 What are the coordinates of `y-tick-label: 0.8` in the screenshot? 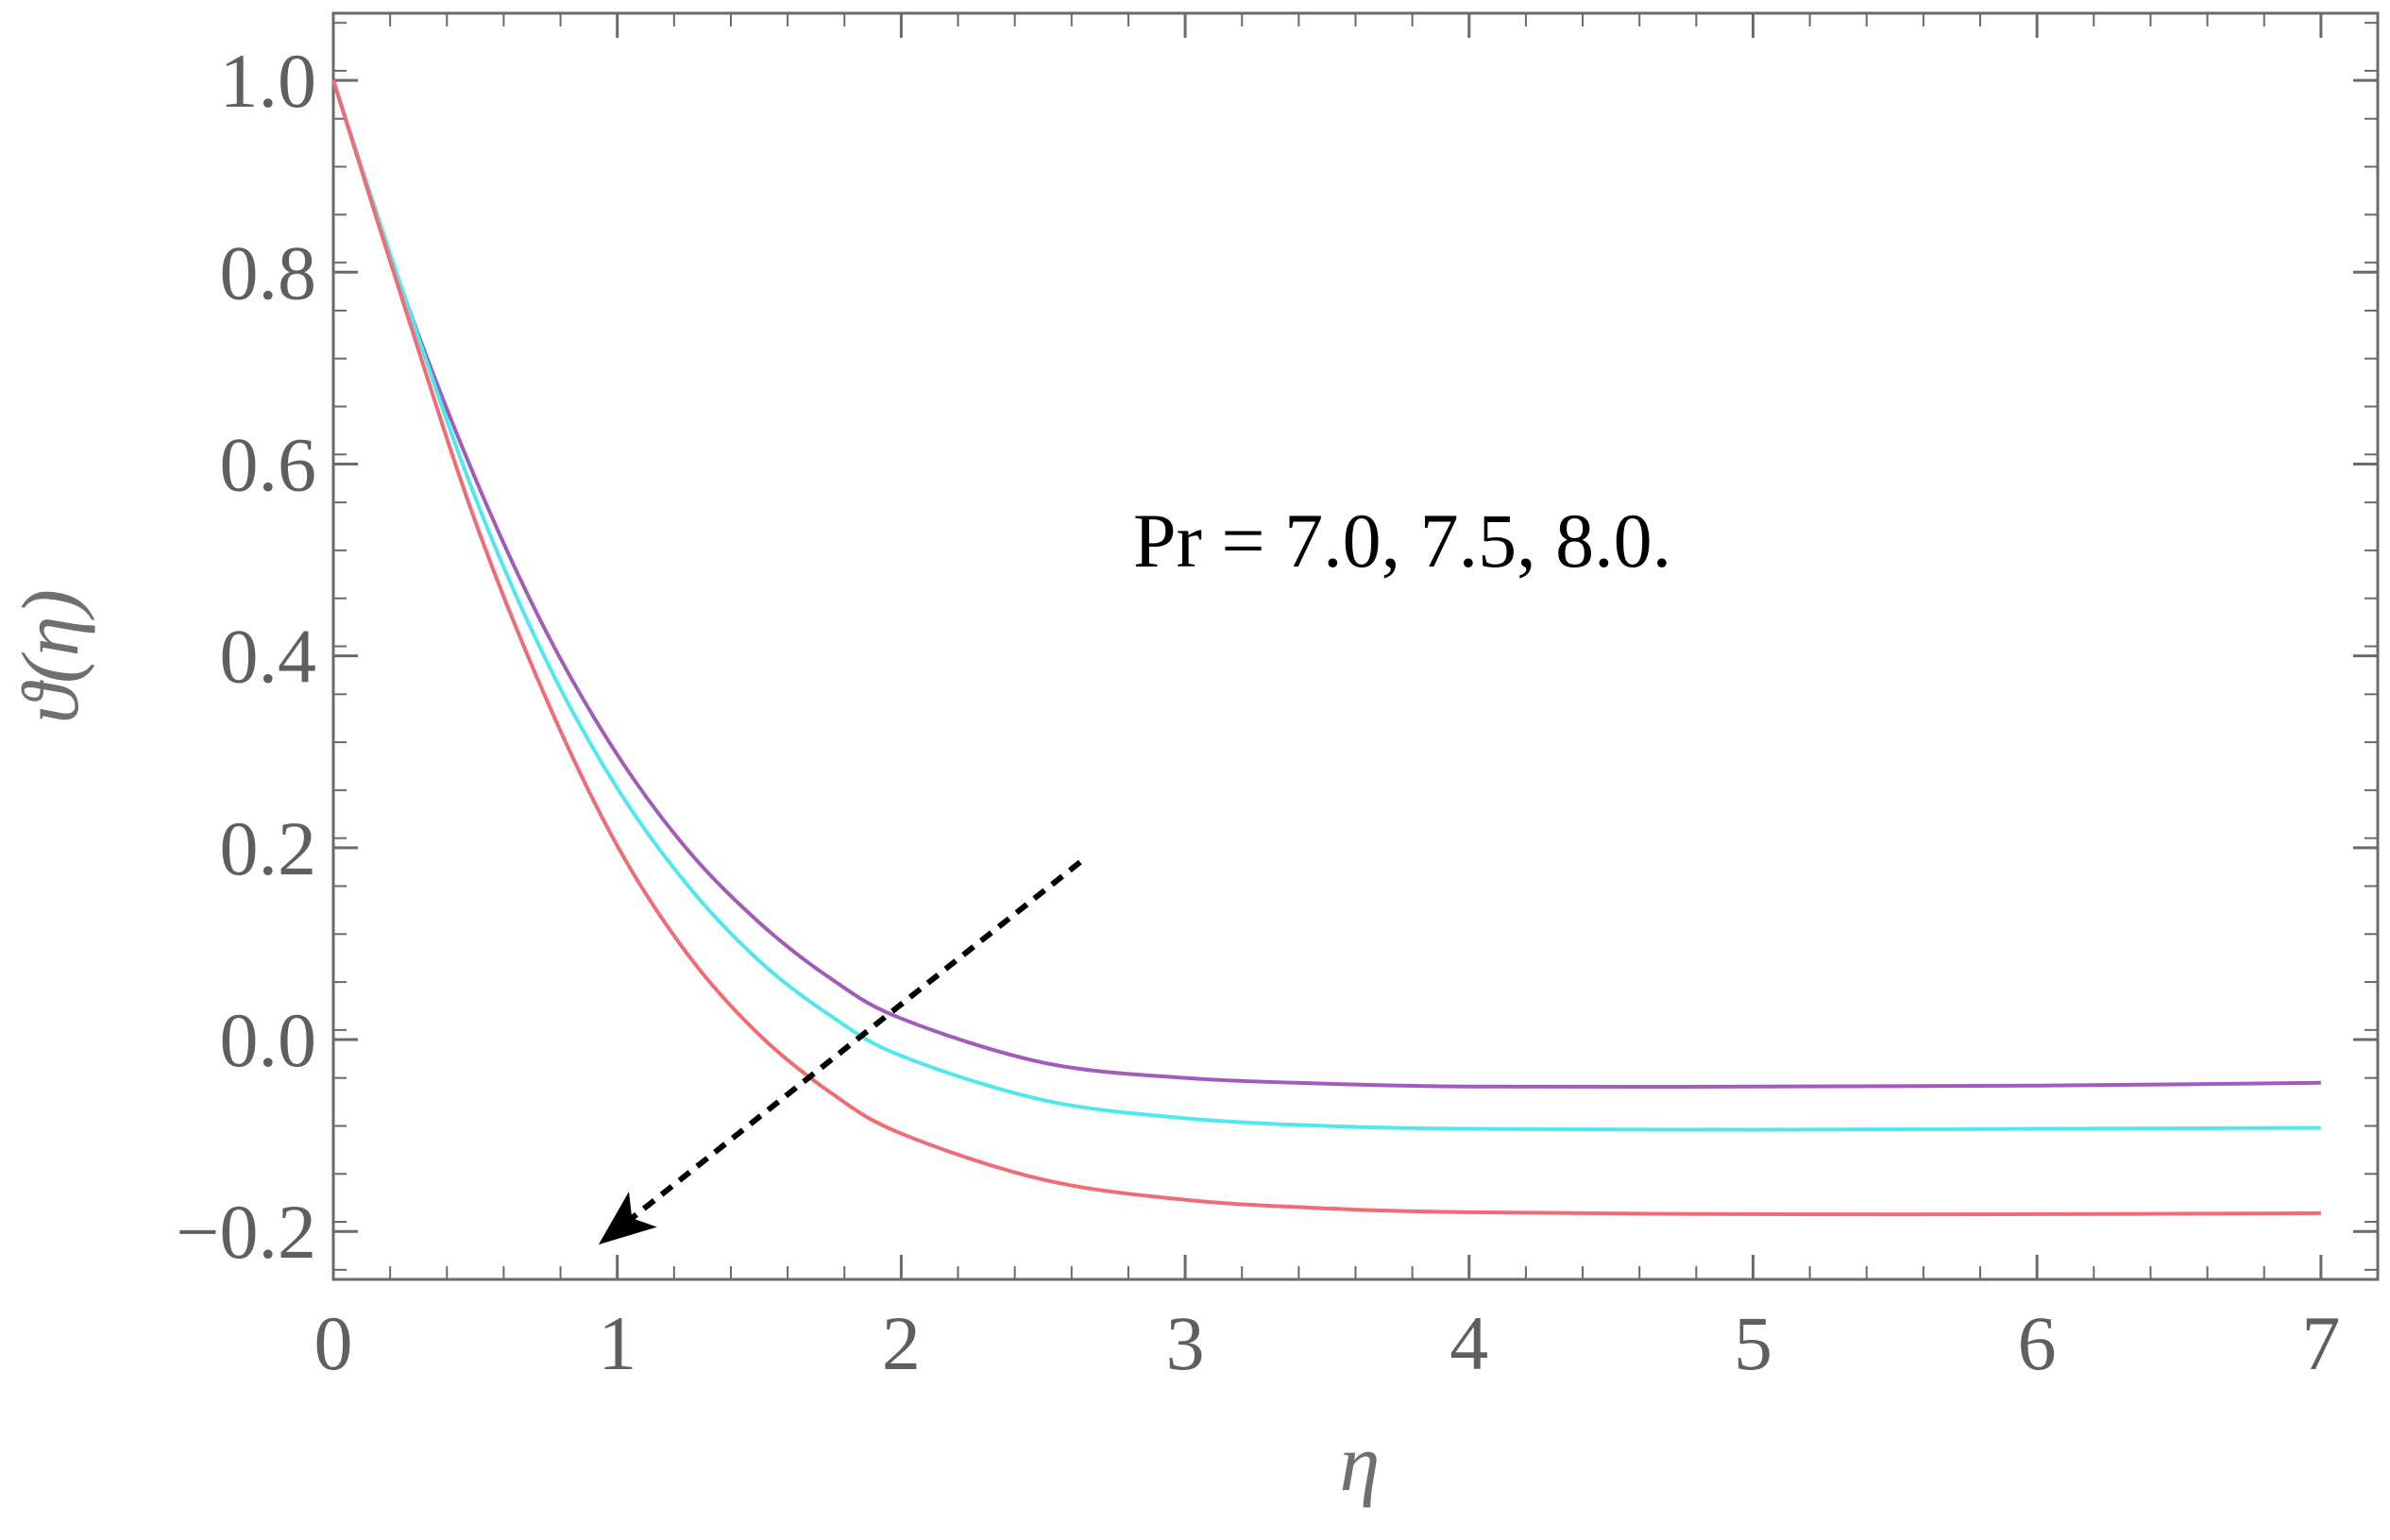 It's located at (268, 272).